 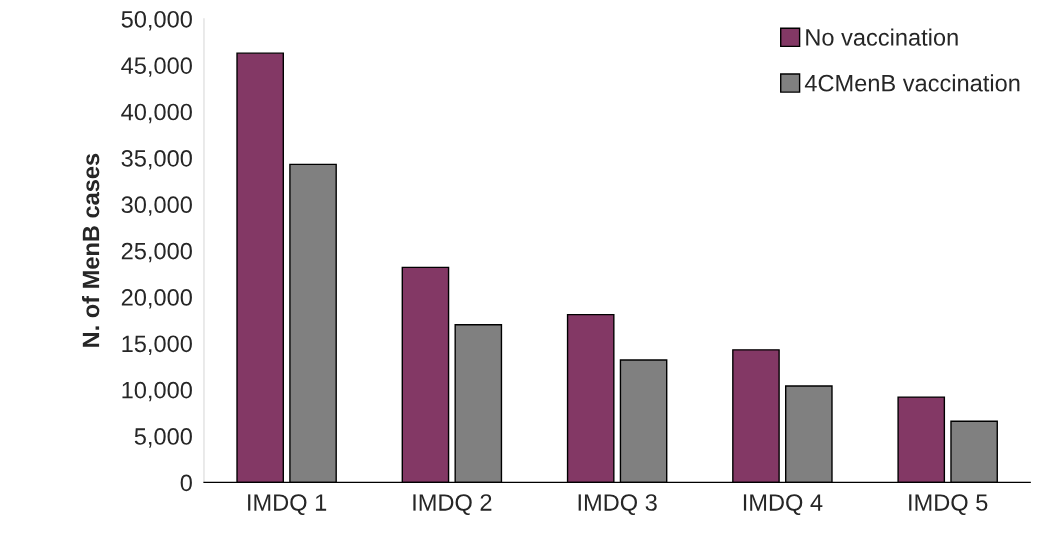 I want to click on legend-label: No vaccination, so click(x=882, y=37).